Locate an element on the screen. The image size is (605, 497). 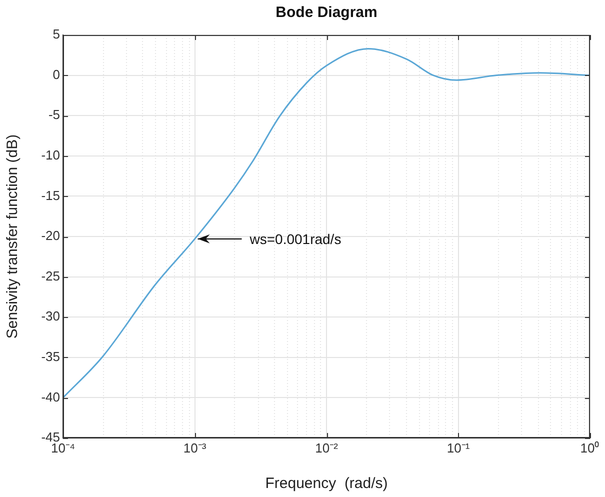
x-tick-label: 10⁻² is located at coordinates (327, 448).